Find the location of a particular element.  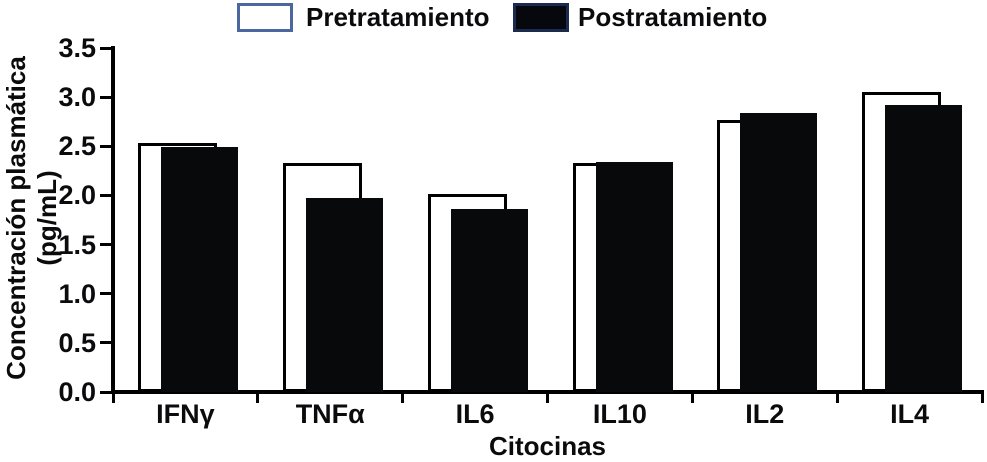

y-tick-label-2.5: 2.5 is located at coordinates (77, 146).